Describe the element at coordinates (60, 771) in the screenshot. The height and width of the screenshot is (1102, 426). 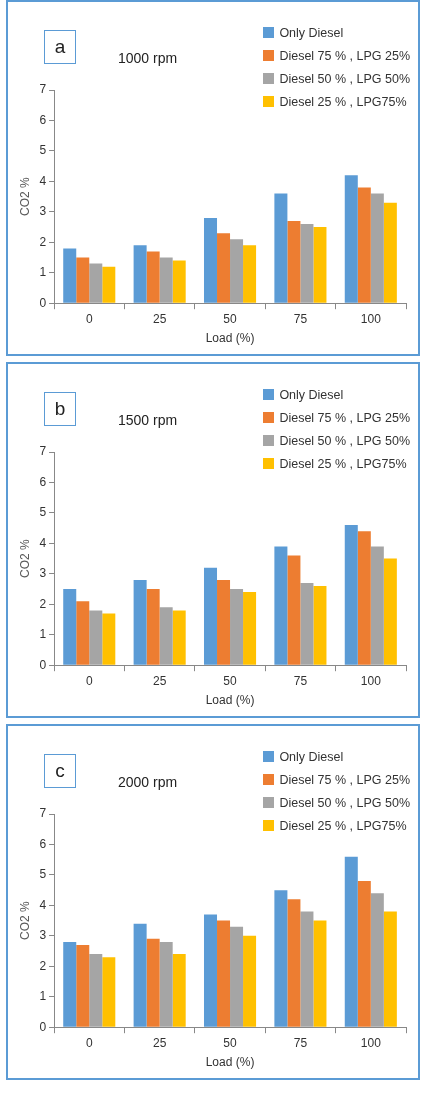
I see `text: c` at that location.